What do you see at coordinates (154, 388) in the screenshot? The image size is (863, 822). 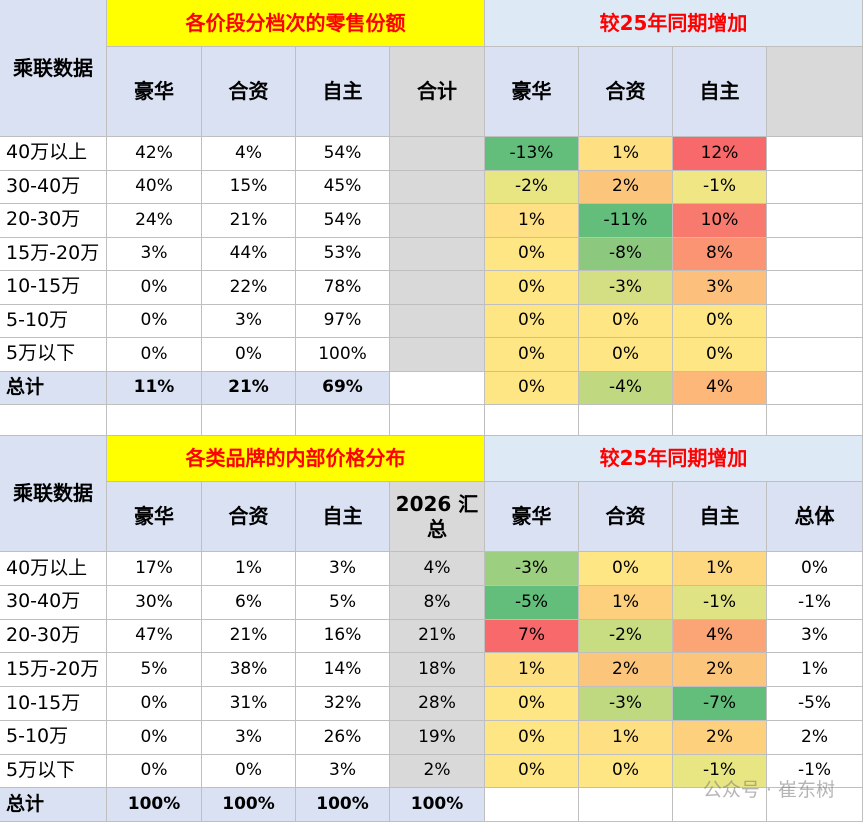 I see `share-cell: 11%` at bounding box center [154, 388].